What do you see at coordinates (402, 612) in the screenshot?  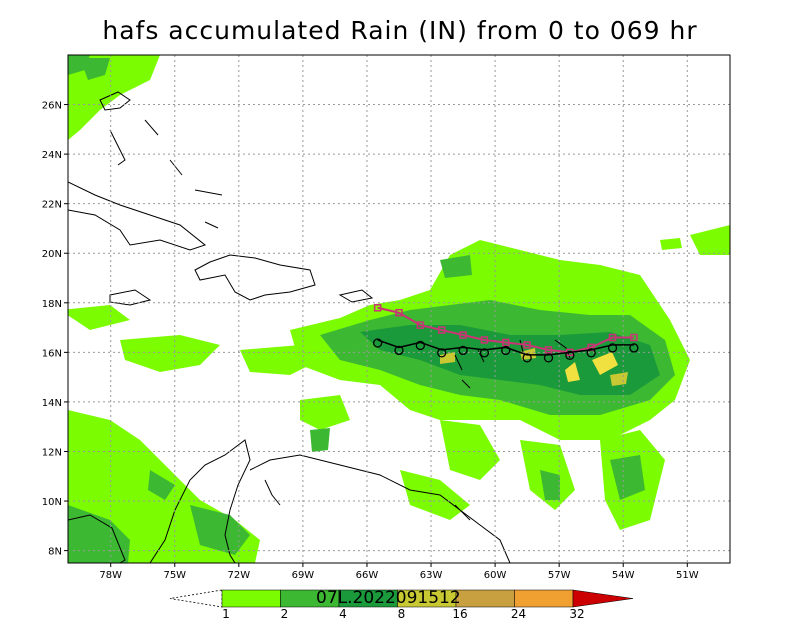 I see `colorbar-label: 8` at bounding box center [402, 612].